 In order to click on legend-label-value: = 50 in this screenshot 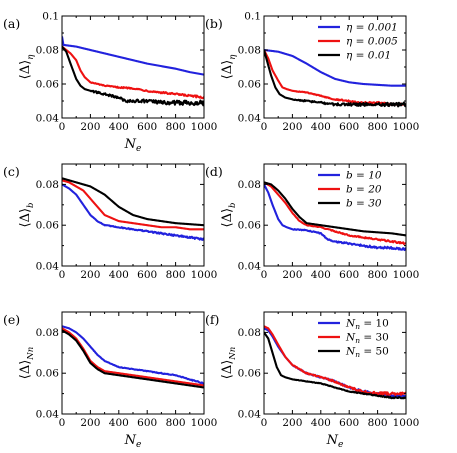, I will do `click(374, 352)`.